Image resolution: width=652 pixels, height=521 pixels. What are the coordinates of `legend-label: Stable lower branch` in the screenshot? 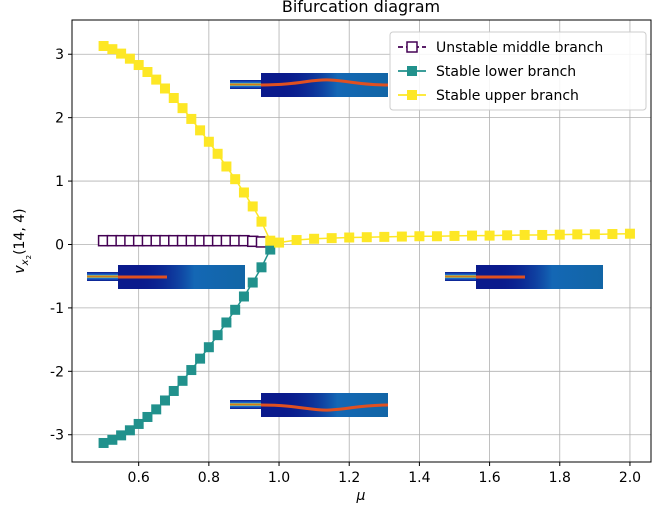 It's located at (506, 72).